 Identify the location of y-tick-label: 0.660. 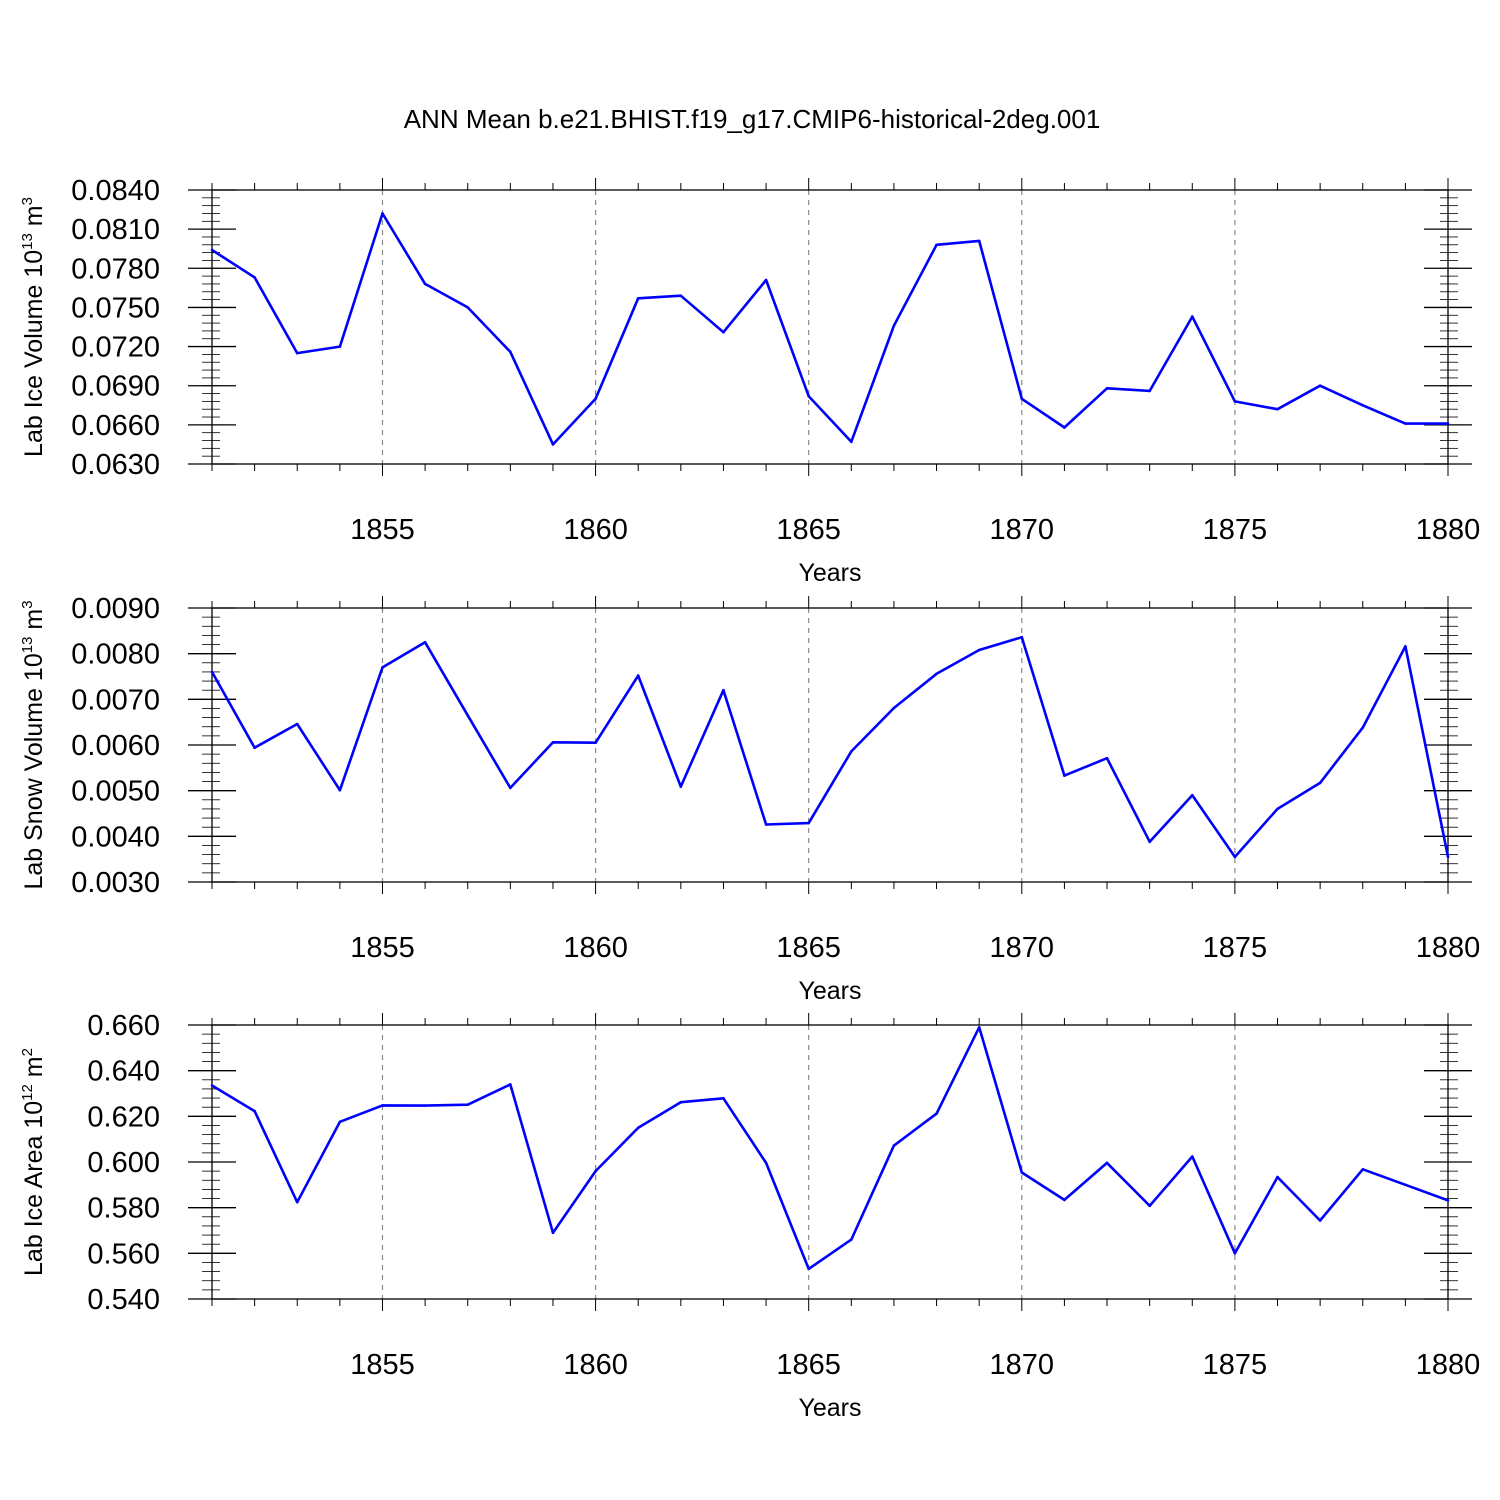
(123, 1026).